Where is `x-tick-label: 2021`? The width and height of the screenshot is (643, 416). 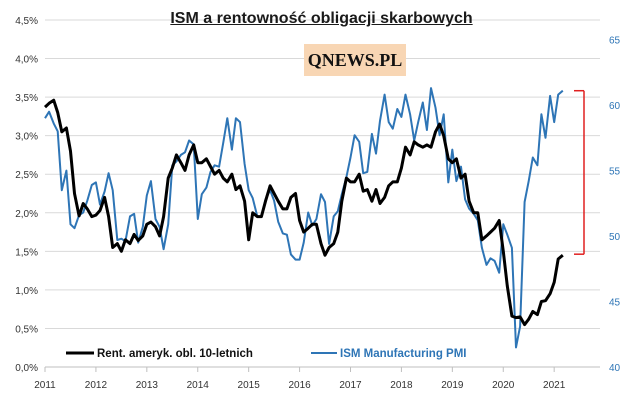
x-tick-label: 2021 is located at coordinates (554, 385).